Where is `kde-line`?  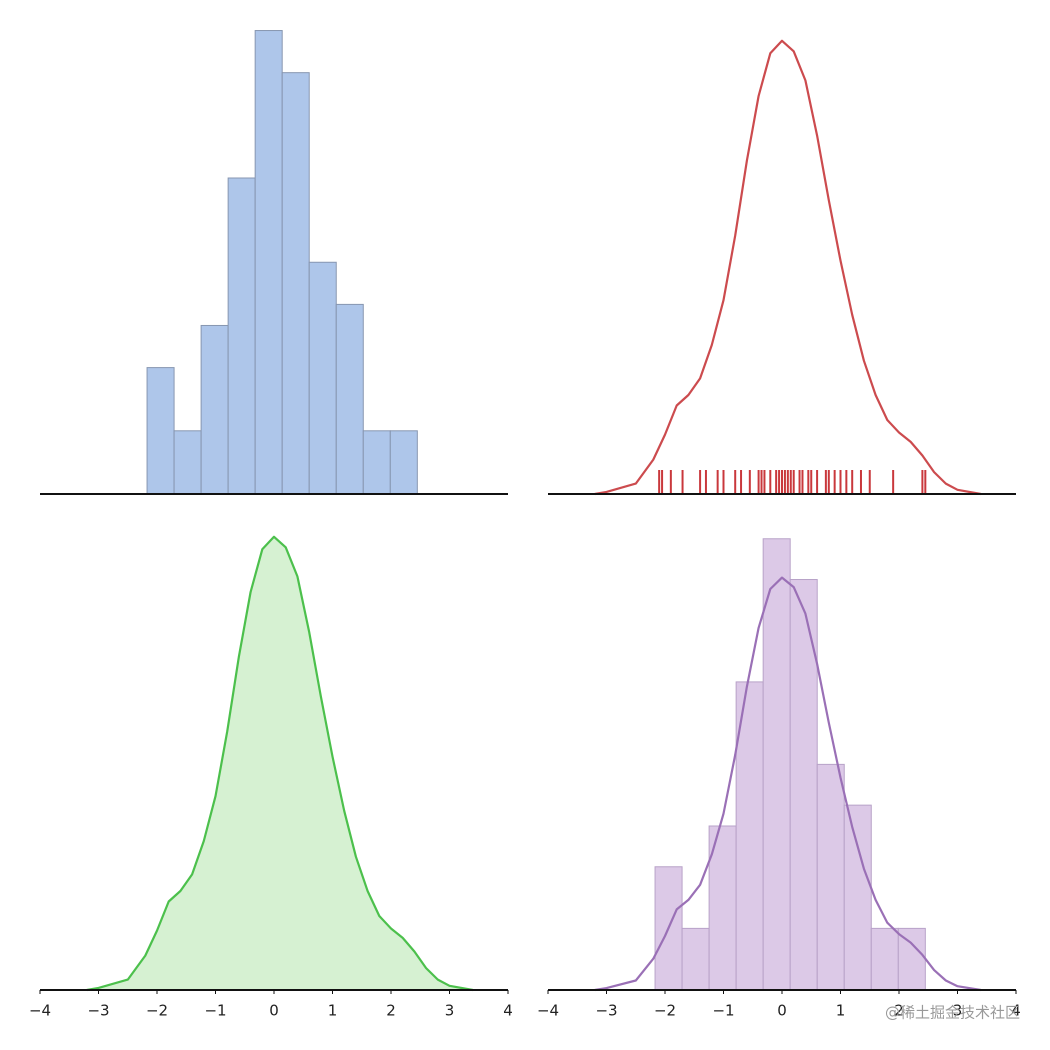
kde-line is located at coordinates (788, 784).